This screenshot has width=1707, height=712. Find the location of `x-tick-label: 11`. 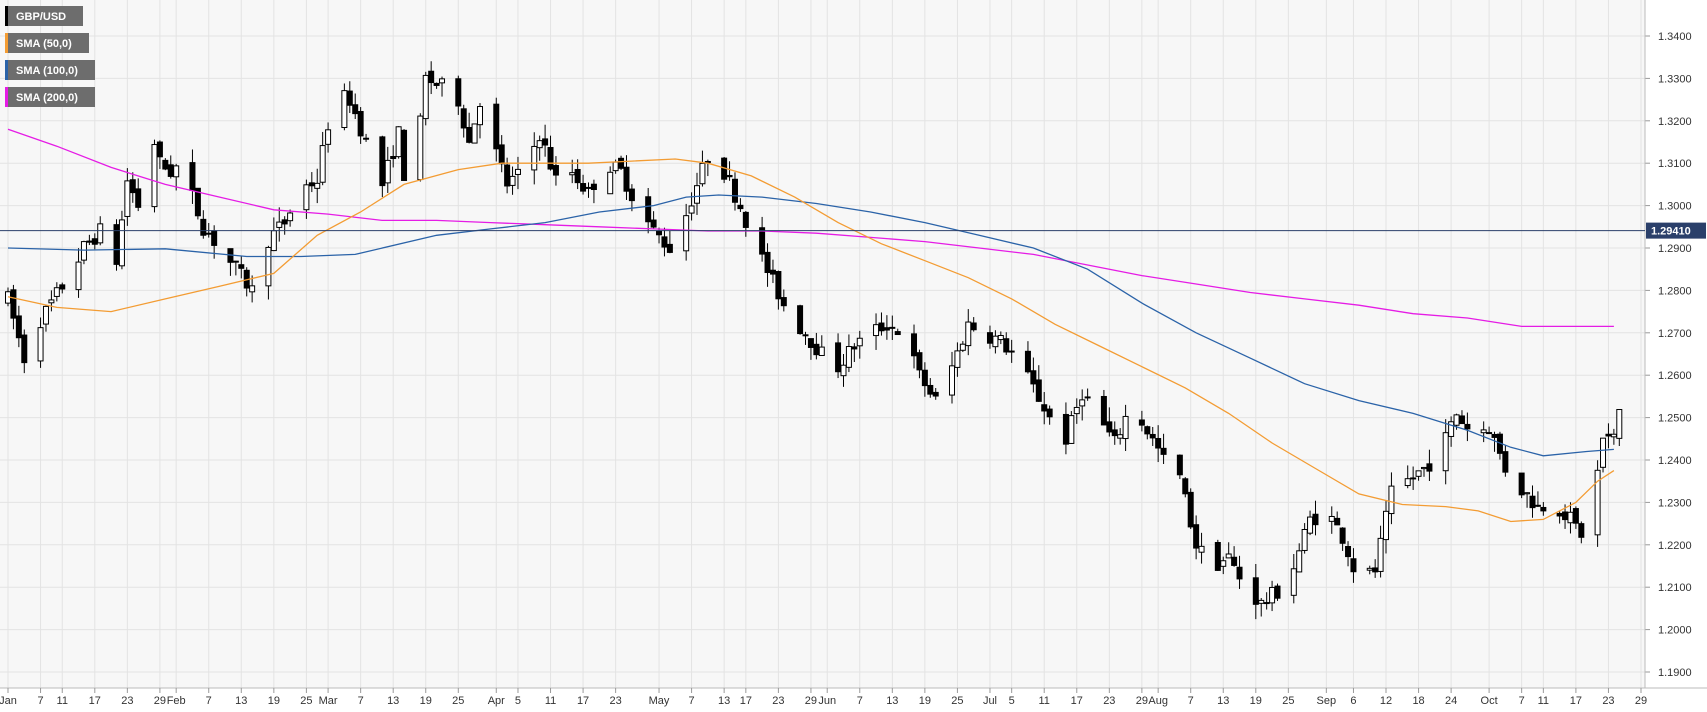

x-tick-label: 11 is located at coordinates (550, 701).